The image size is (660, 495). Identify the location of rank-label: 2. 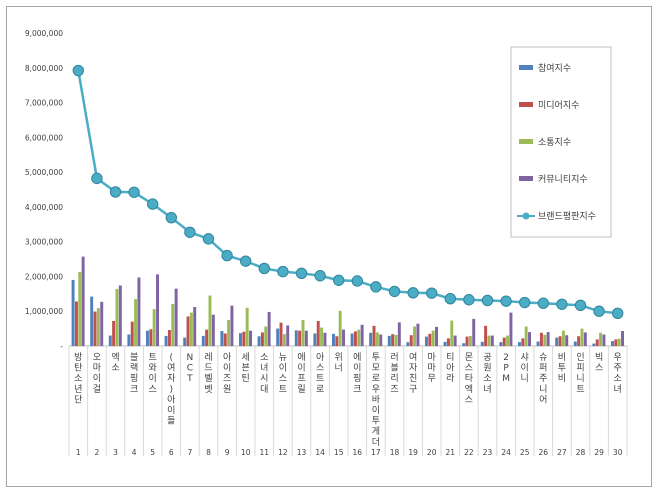
(97, 452).